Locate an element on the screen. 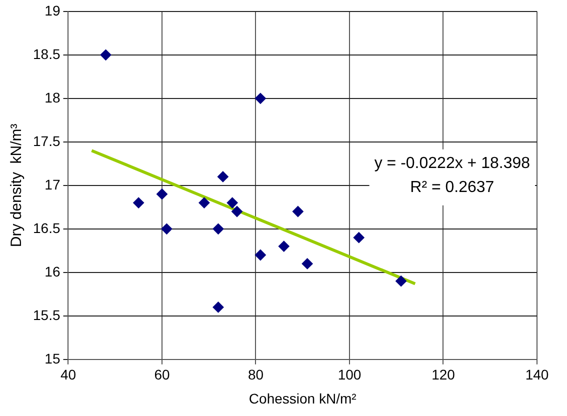 This screenshot has width=567, height=416. x-tick-label: 40 is located at coordinates (68, 374).